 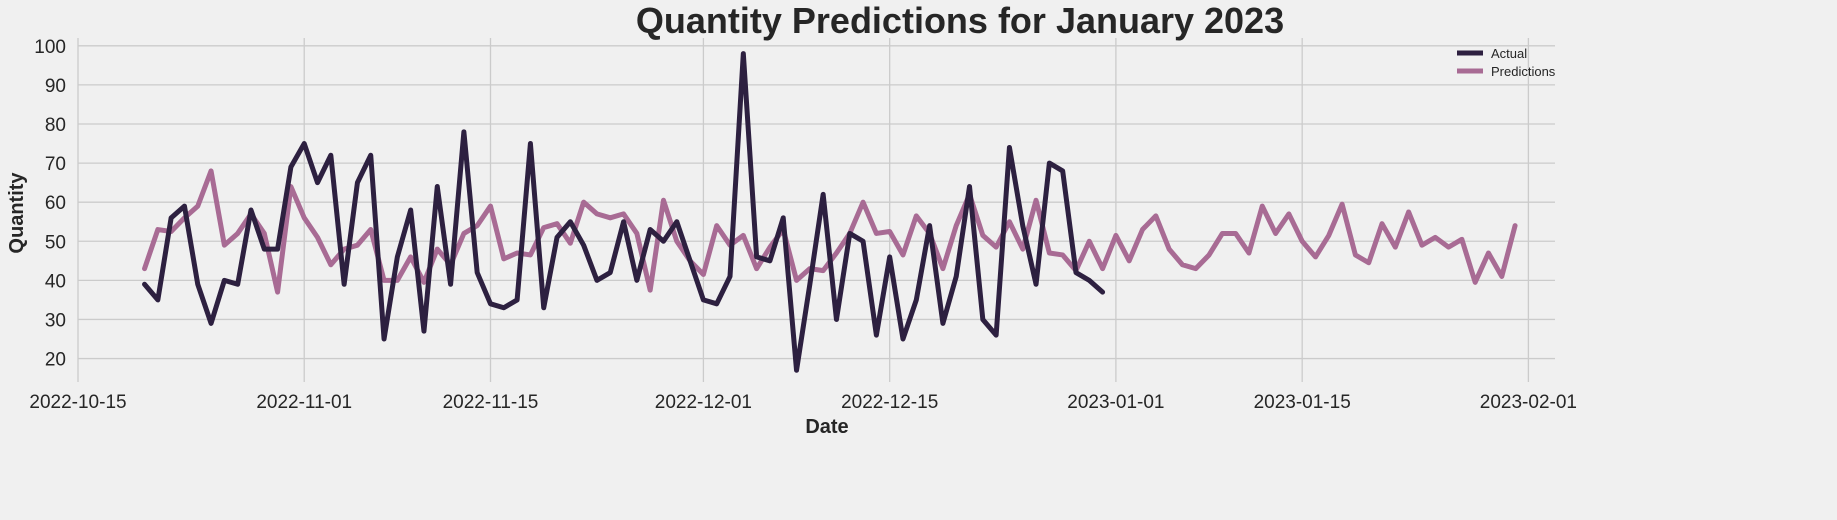 What do you see at coordinates (55, 125) in the screenshot?
I see `y-tick-label: 80` at bounding box center [55, 125].